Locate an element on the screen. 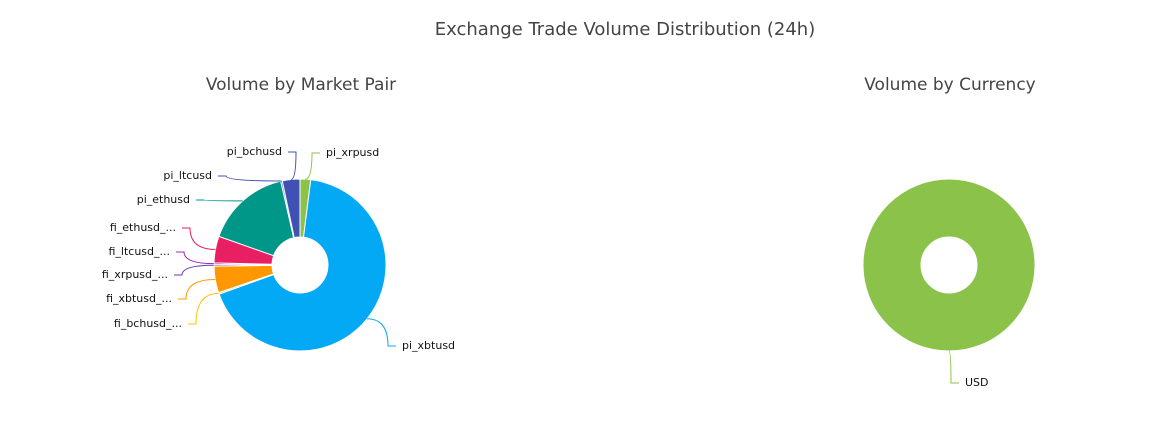 This screenshot has height=436, width=1170. chart-title: Volume by Market Pair is located at coordinates (301, 85).